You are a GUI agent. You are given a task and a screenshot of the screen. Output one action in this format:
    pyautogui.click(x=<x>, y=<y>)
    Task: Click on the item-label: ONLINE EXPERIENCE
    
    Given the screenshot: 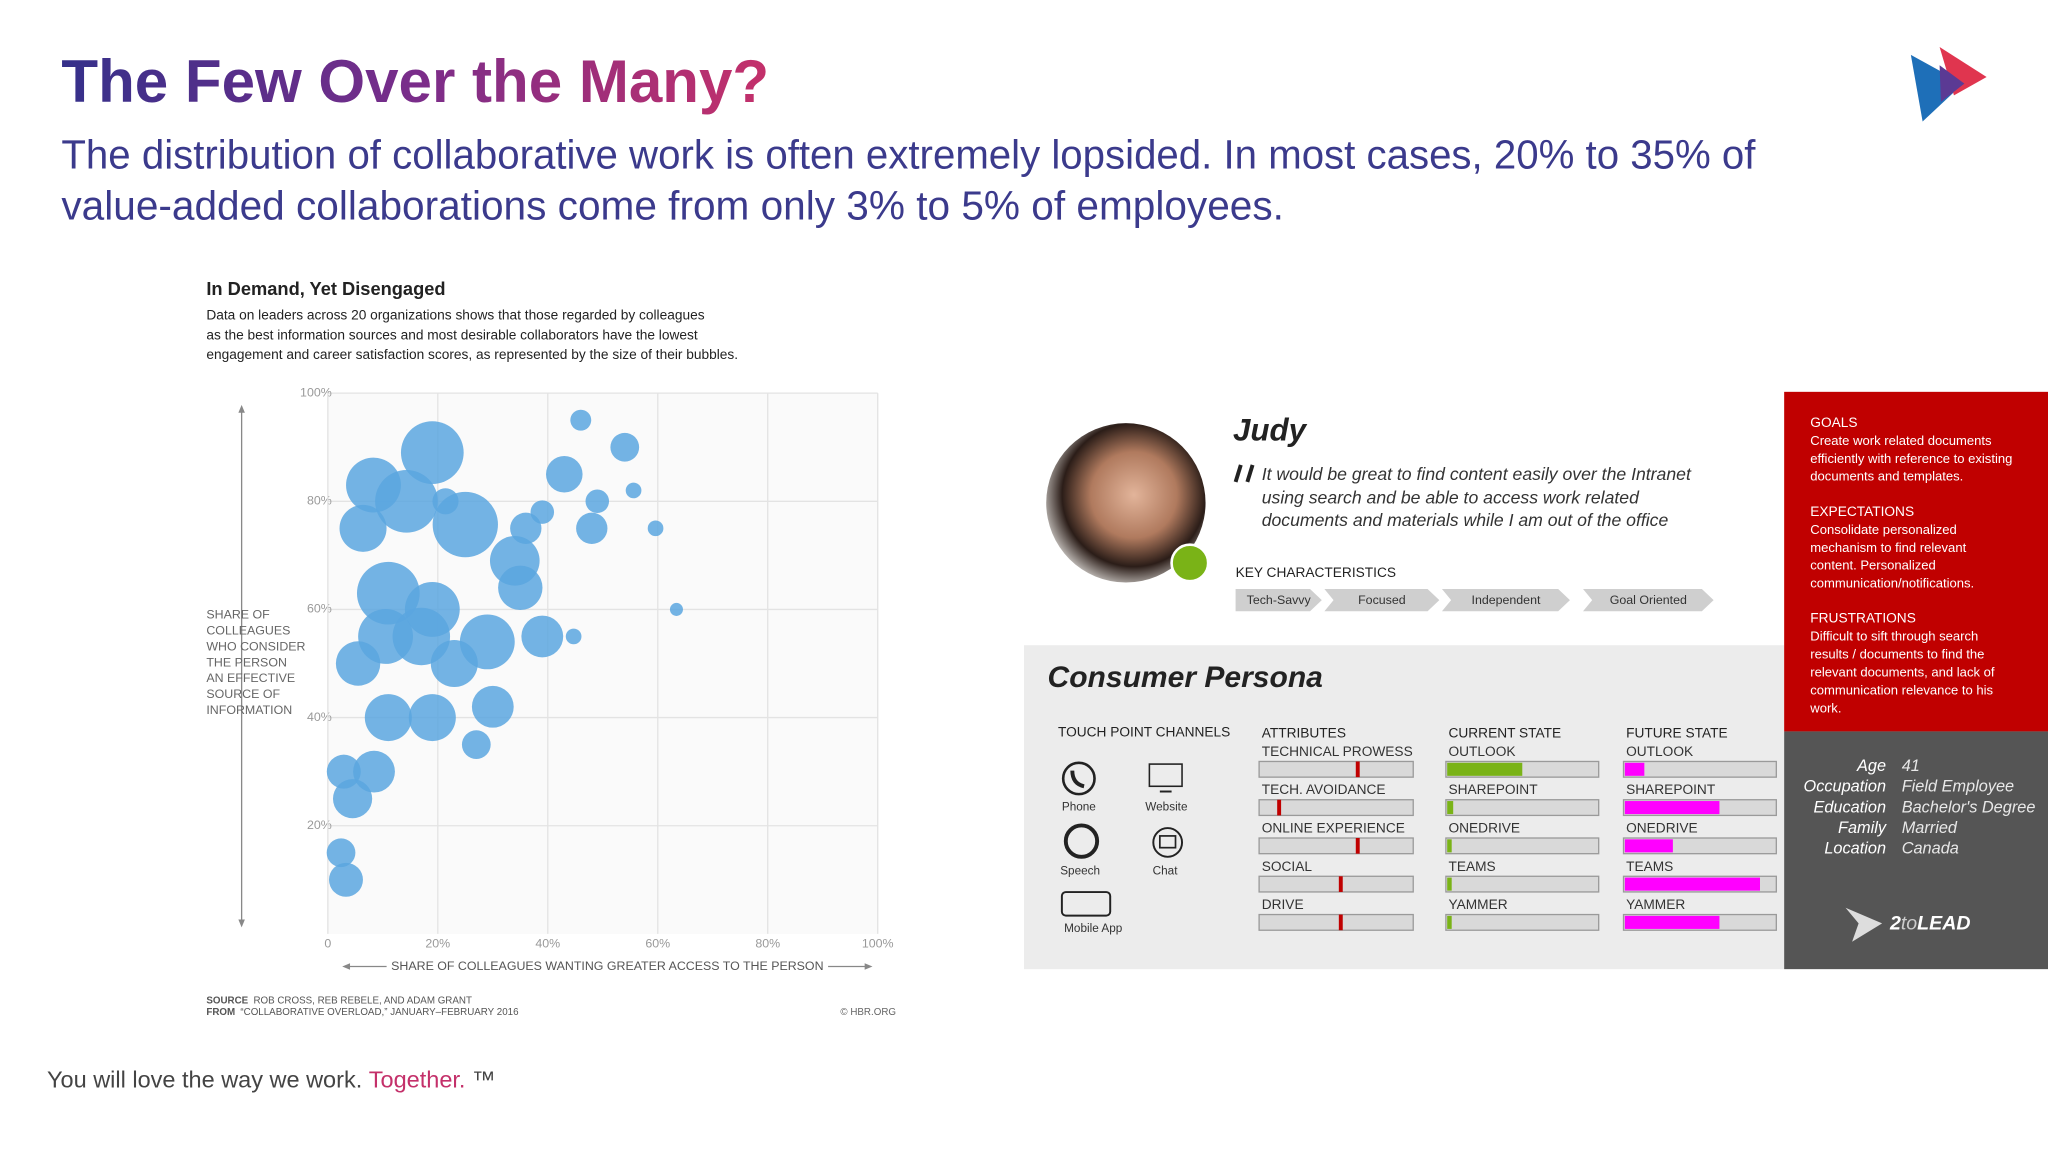 What is the action you would take?
    pyautogui.click(x=1333, y=827)
    